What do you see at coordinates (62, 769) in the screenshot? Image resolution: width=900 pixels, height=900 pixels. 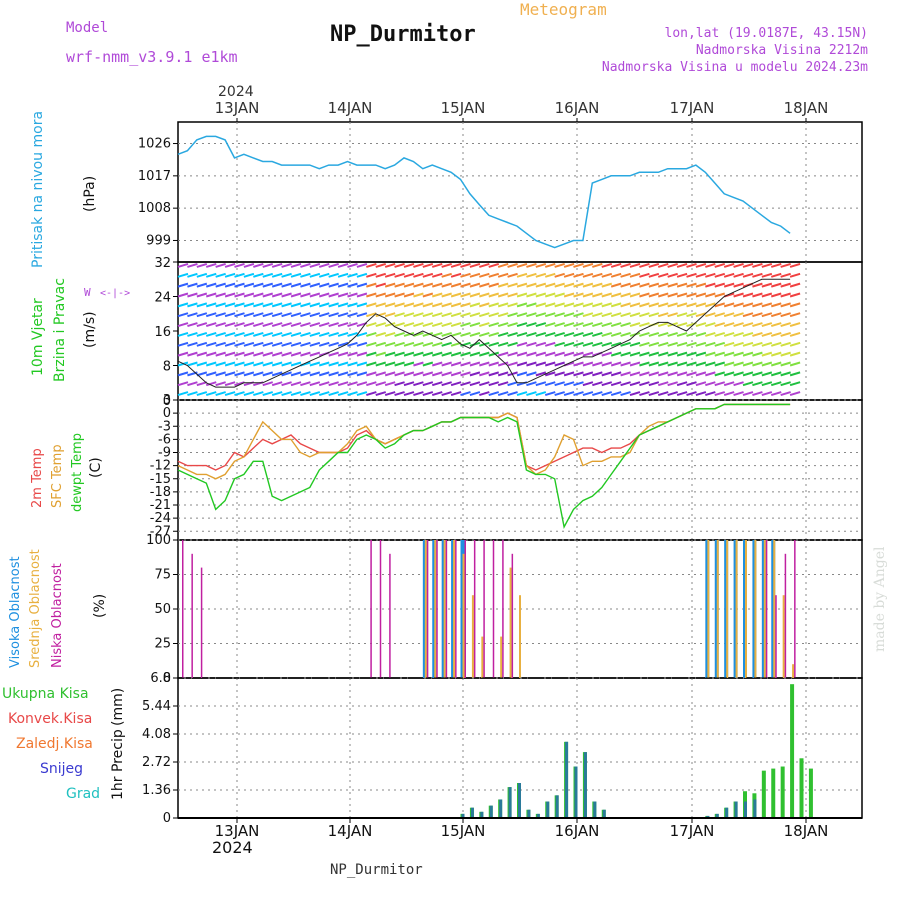 I see `legend-snijeg: Snijeg` at bounding box center [62, 769].